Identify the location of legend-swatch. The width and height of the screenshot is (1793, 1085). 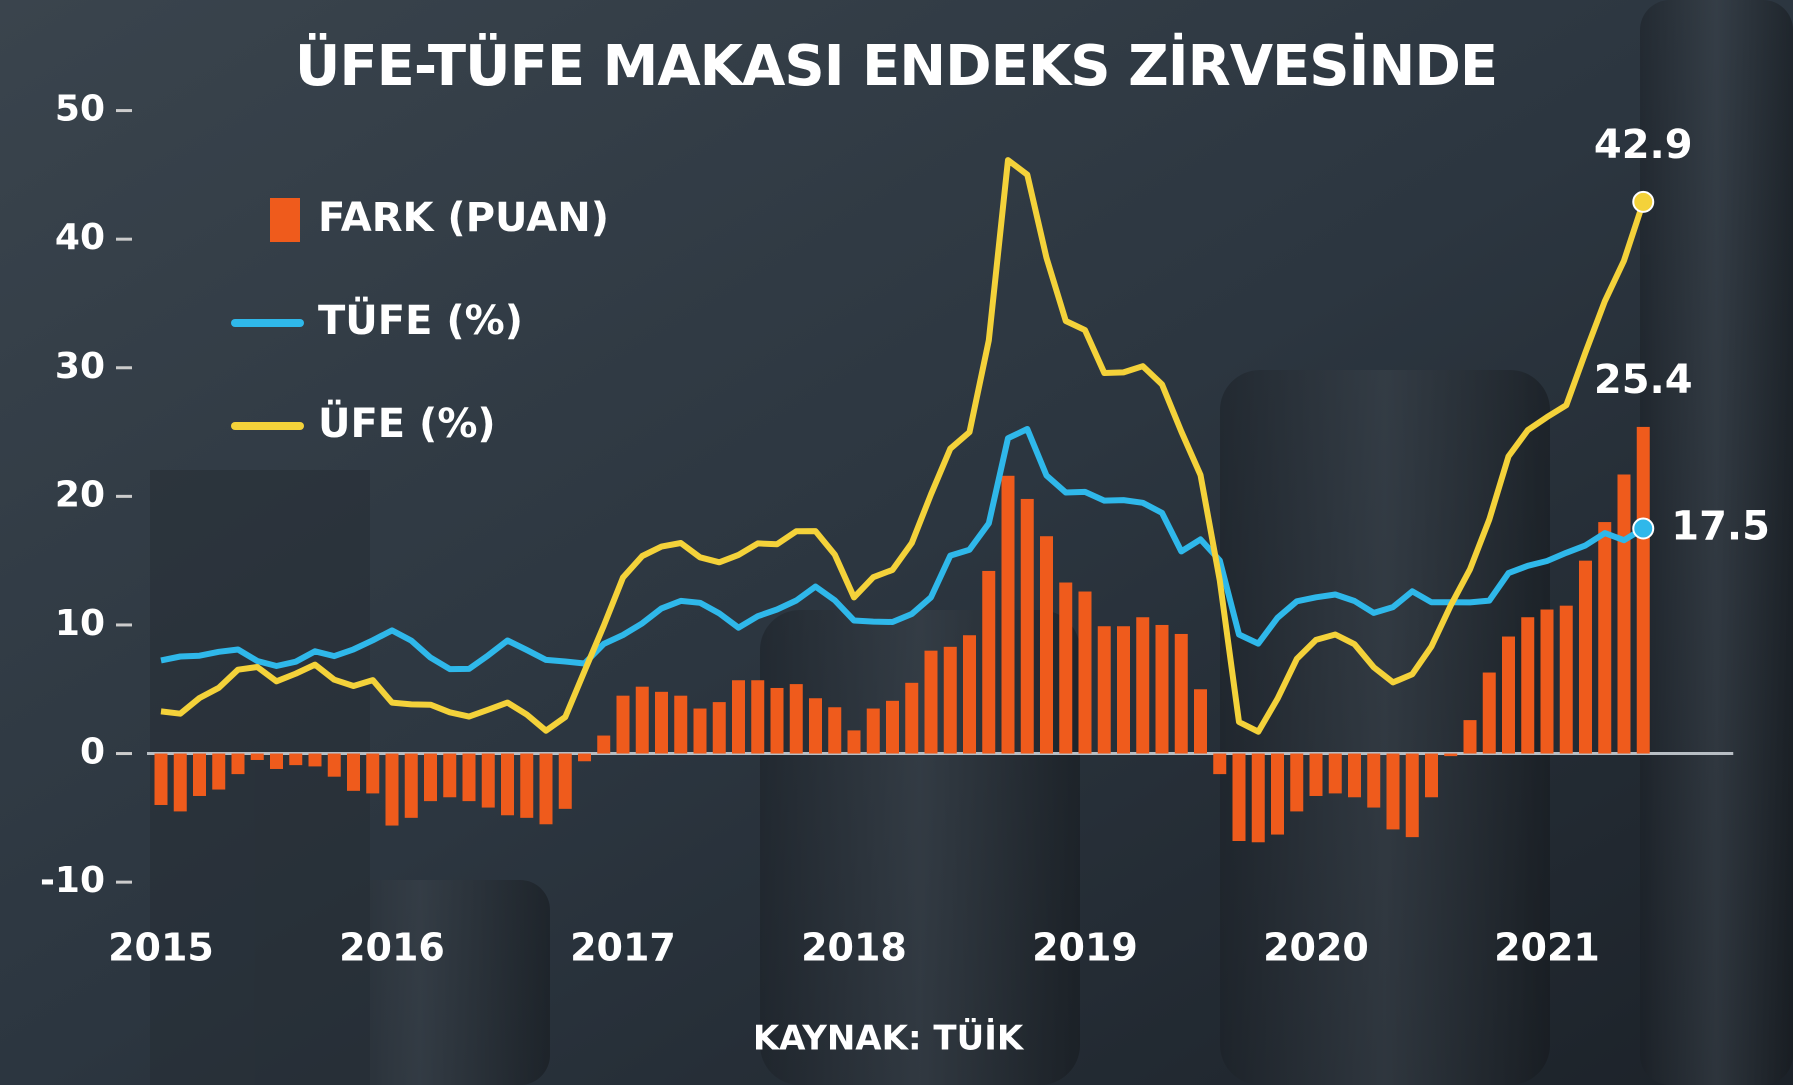
(285, 220).